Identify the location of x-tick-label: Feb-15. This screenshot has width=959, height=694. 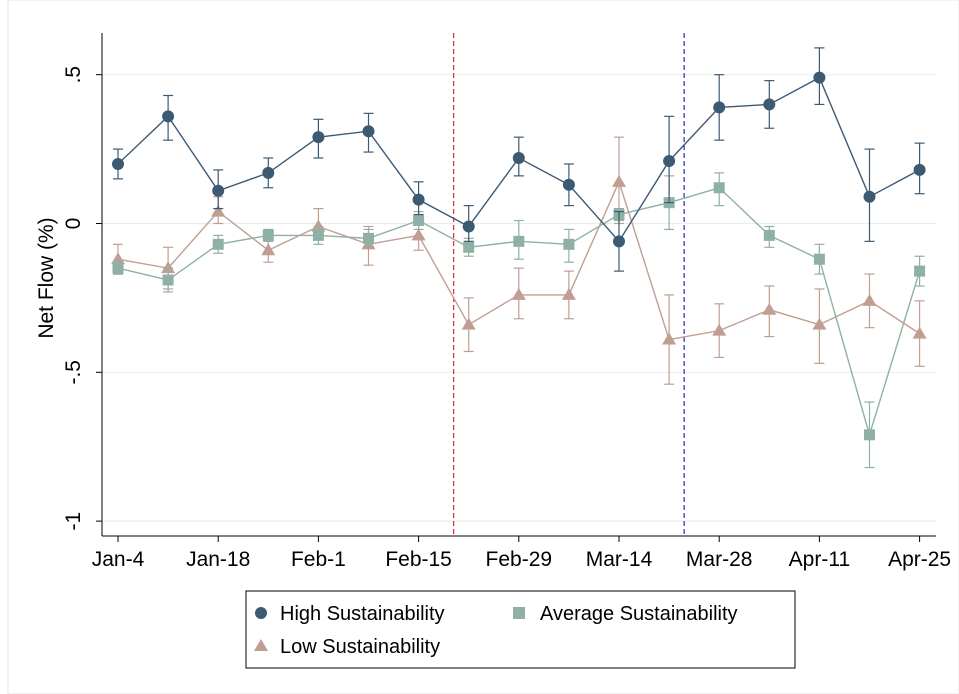
(418, 559).